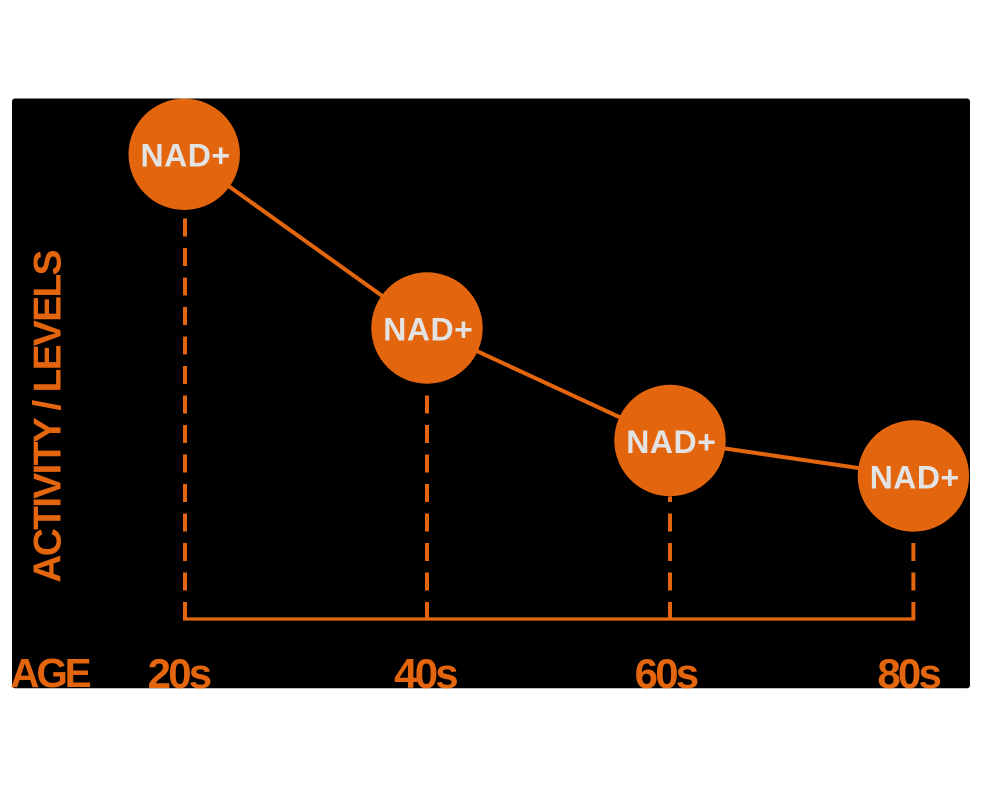 This screenshot has width=1000, height=800. I want to click on svg-text: AGE, so click(50, 673).